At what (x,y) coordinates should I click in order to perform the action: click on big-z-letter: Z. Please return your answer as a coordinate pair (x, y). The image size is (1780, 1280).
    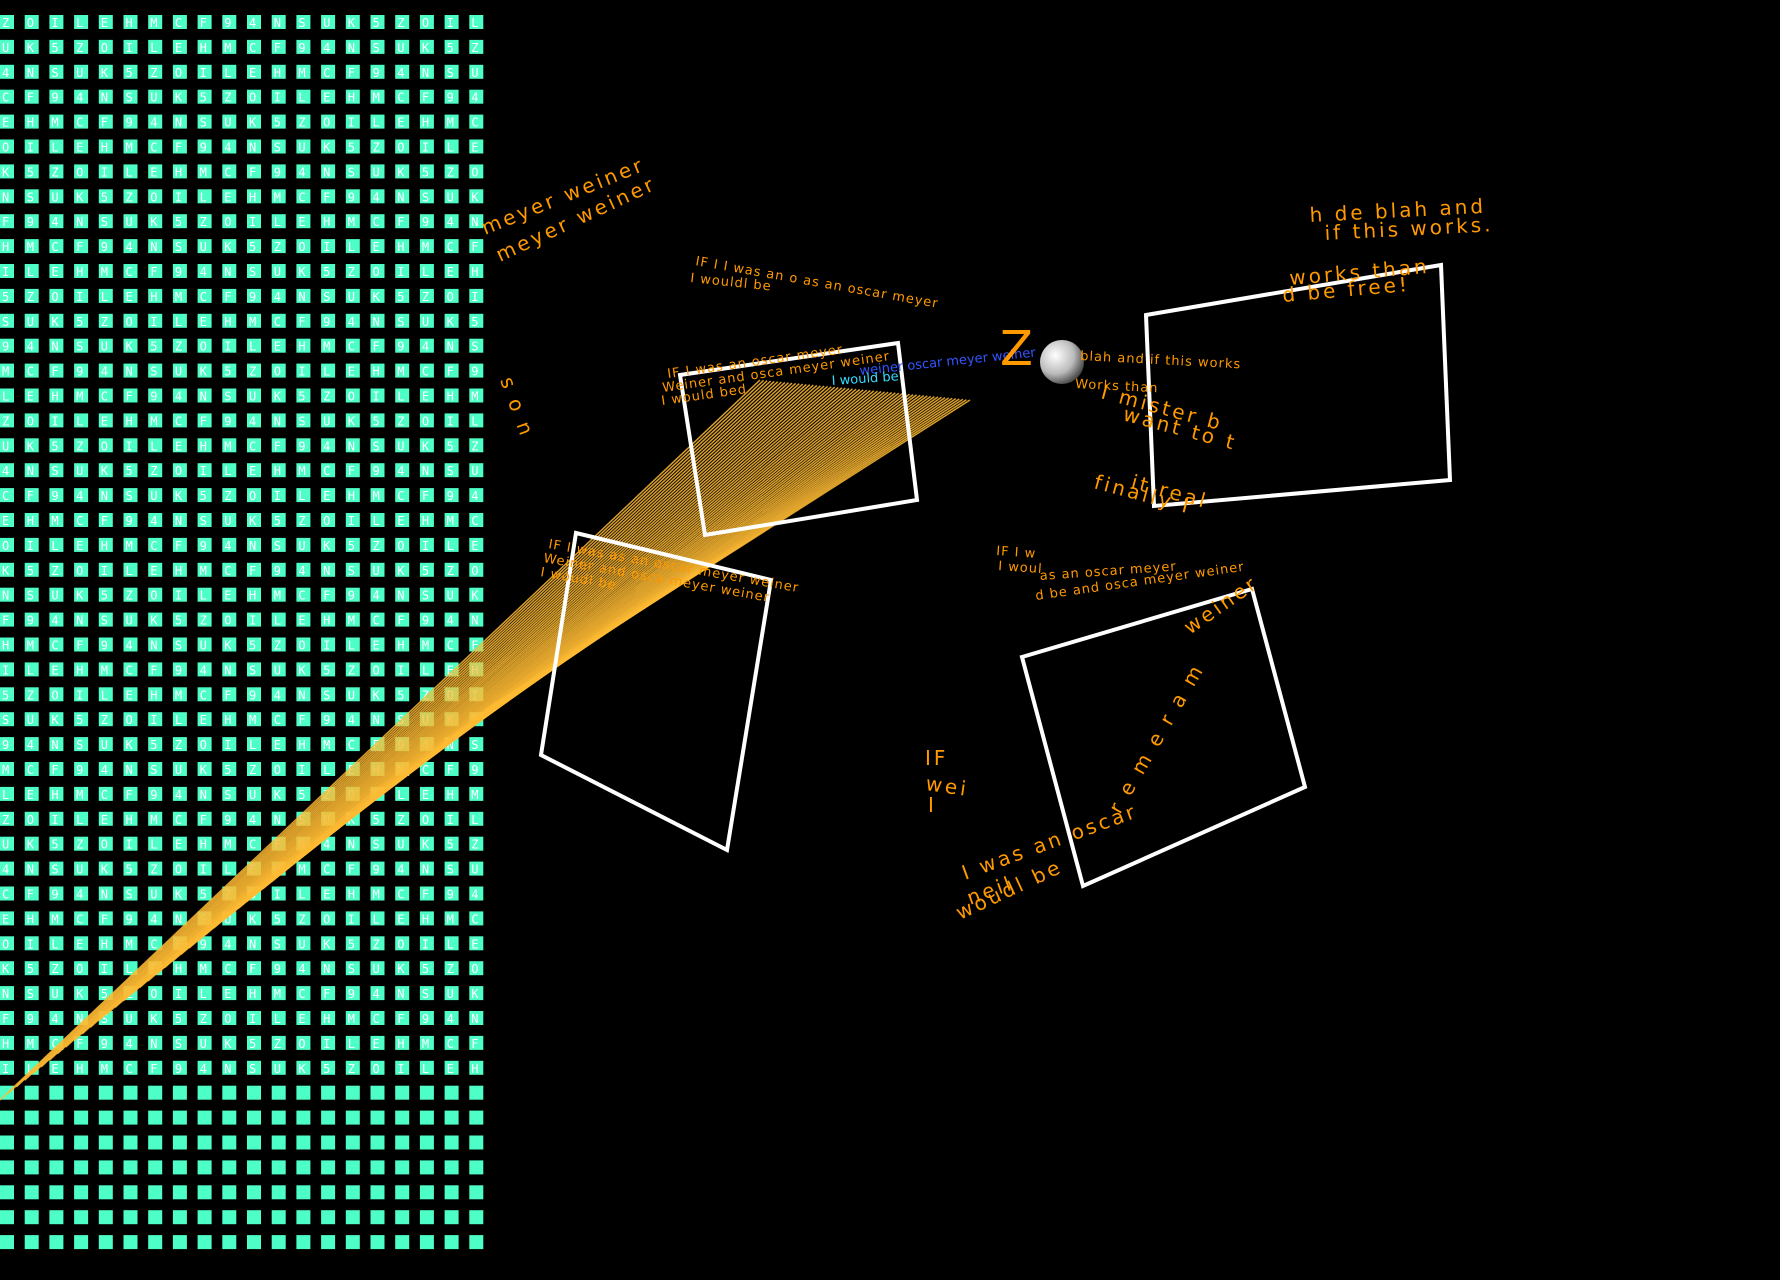
    Looking at the image, I should click on (1018, 349).